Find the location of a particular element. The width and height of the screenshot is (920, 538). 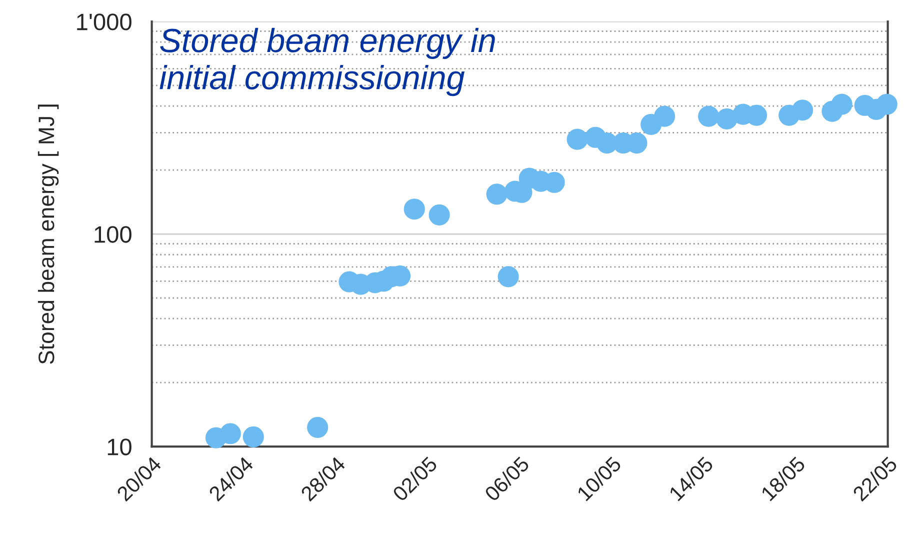

y-tick-label: 100 is located at coordinates (113, 234).